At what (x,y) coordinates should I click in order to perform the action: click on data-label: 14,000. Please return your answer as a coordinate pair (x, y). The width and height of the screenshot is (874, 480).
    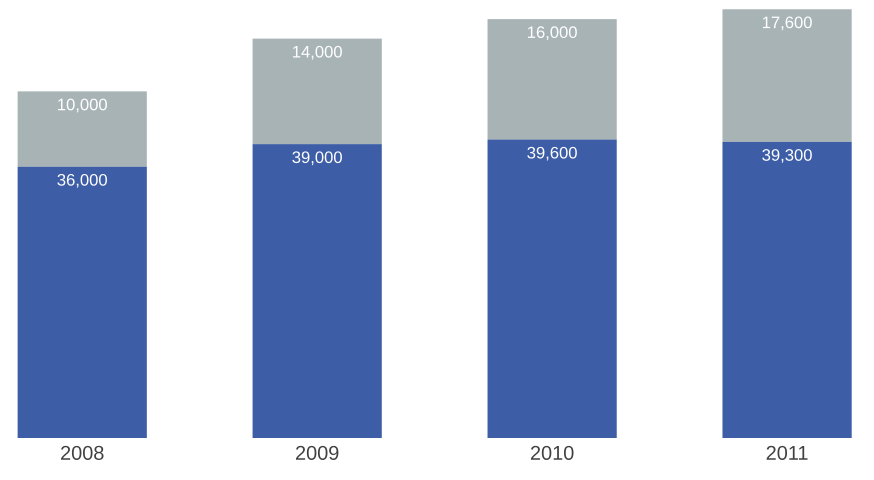
    Looking at the image, I should click on (317, 53).